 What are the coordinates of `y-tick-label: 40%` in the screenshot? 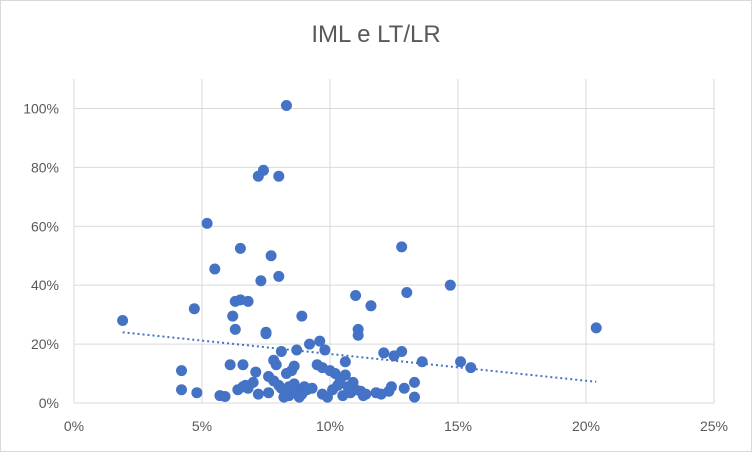 It's located at (45, 285).